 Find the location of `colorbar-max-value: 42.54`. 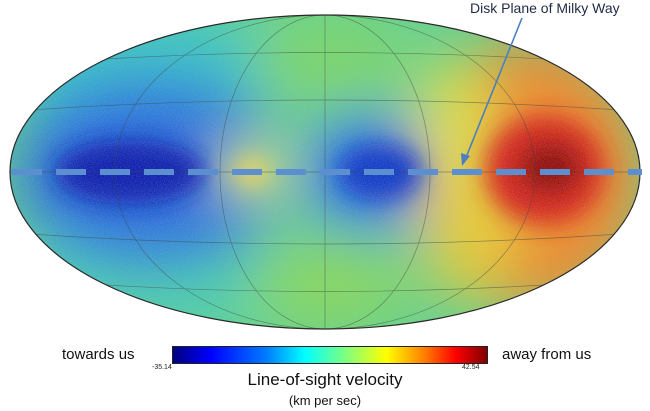

colorbar-max-value: 42.54 is located at coordinates (471, 367).